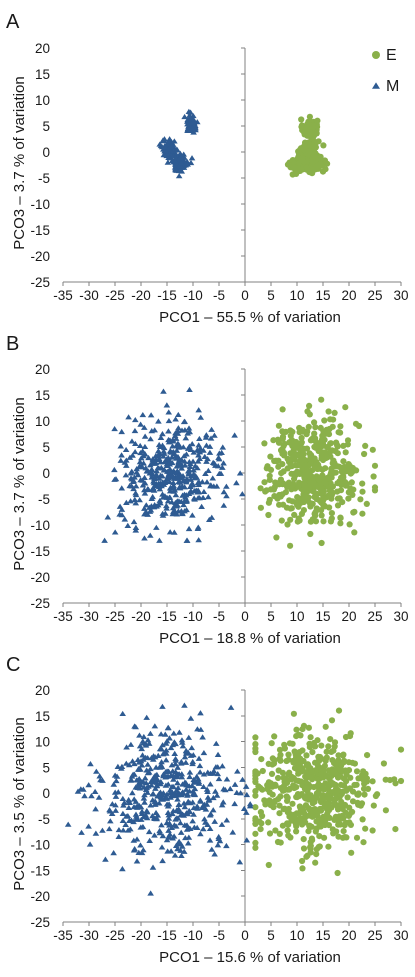 This screenshot has width=415, height=977. I want to click on x-tick-label: 25, so click(374, 295).